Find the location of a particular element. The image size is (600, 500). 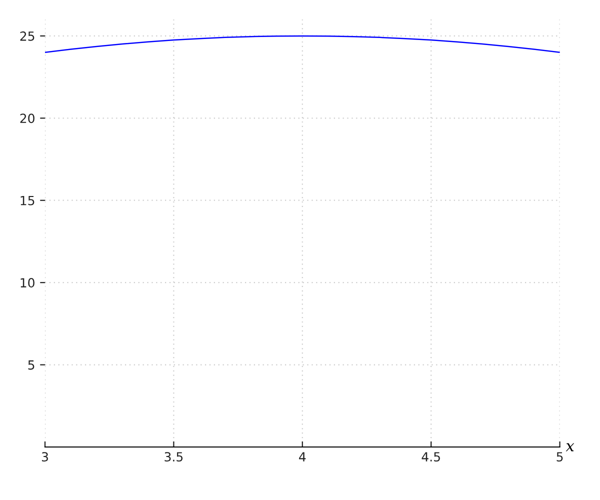

x-tick-label: 4.5 is located at coordinates (431, 457).